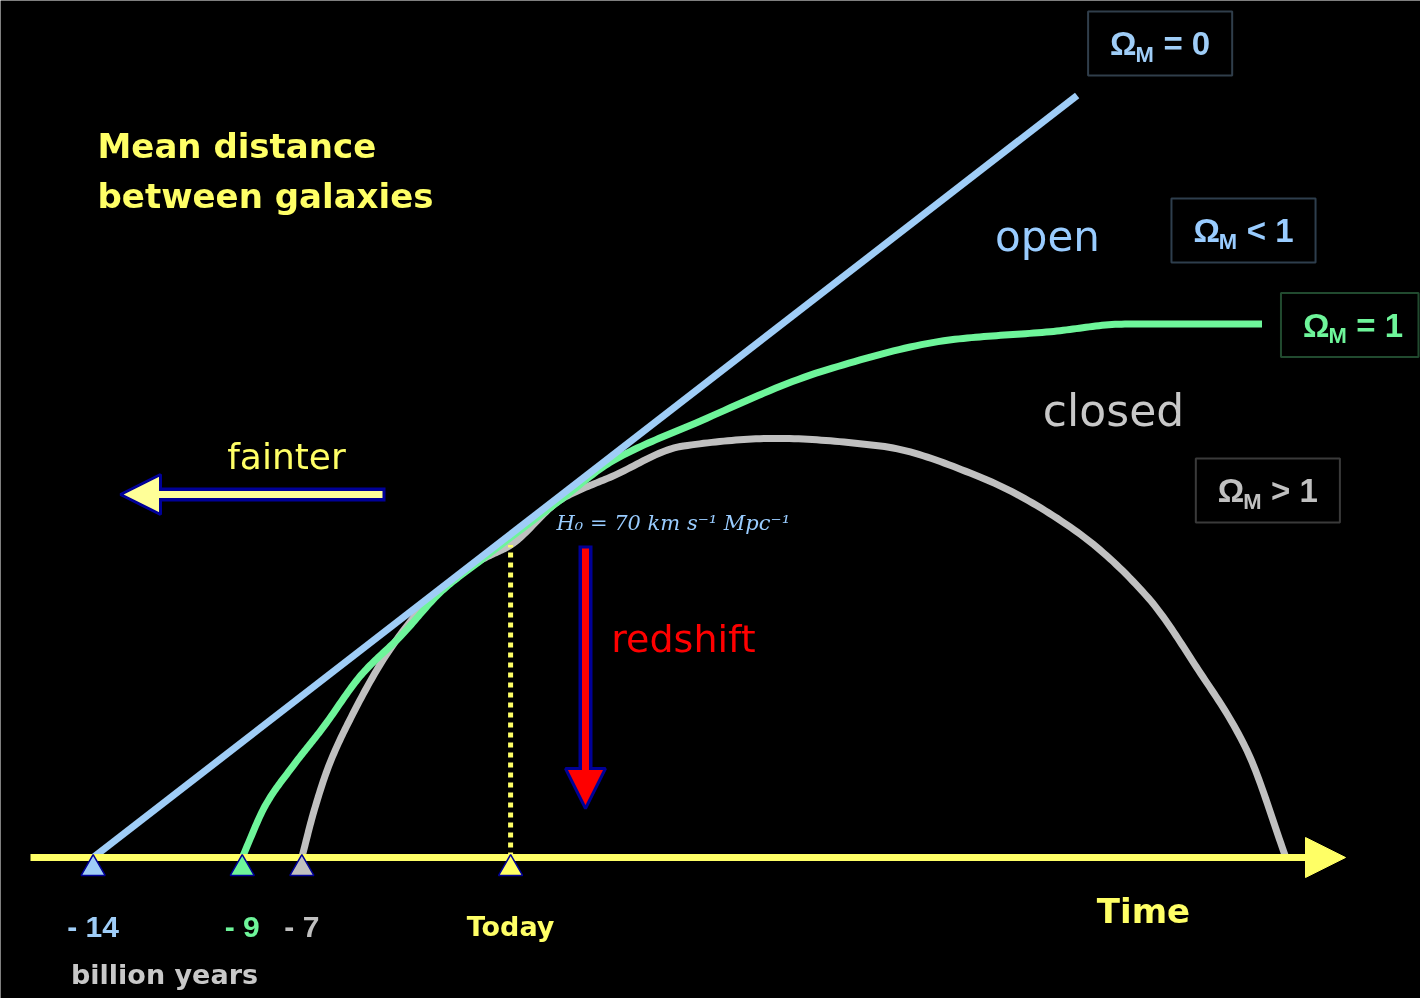 The height and width of the screenshot is (998, 1420). What do you see at coordinates (302, 926) in the screenshot?
I see `x-tick-label: - 7` at bounding box center [302, 926].